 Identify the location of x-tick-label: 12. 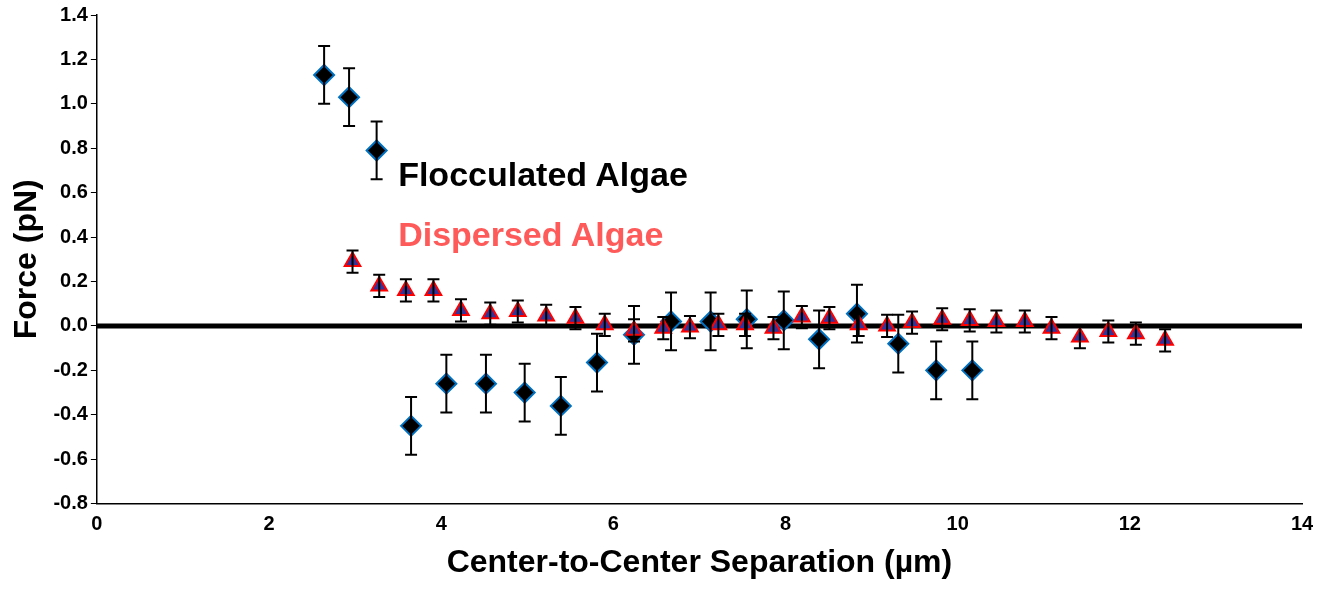
(1129, 523).